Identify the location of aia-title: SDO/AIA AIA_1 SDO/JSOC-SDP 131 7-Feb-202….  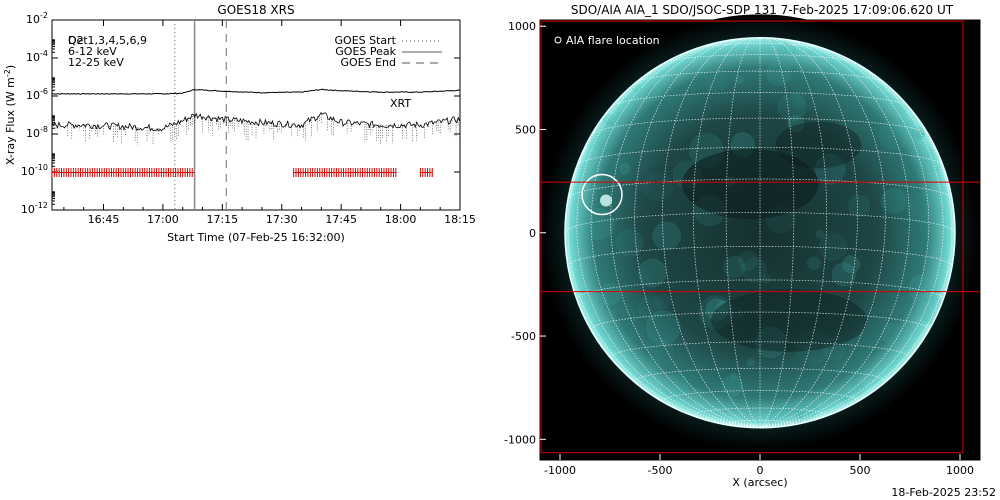
(762, 10).